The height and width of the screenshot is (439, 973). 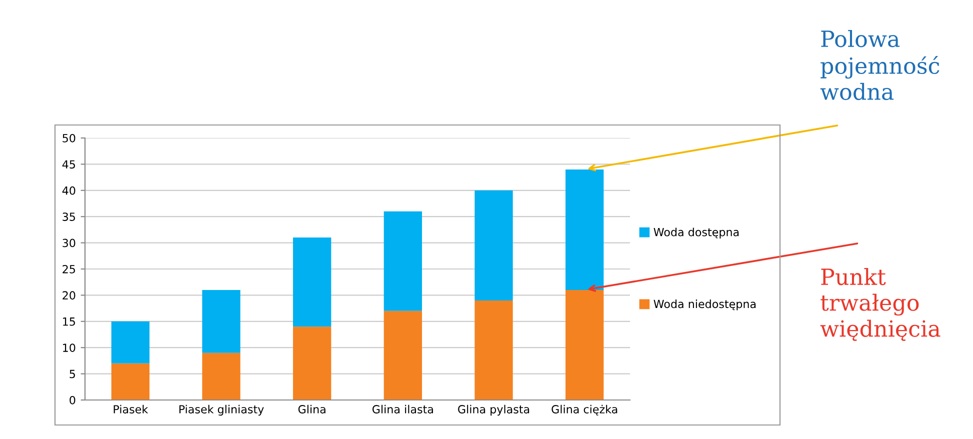 What do you see at coordinates (68, 164) in the screenshot?
I see `y-tick-label: 45` at bounding box center [68, 164].